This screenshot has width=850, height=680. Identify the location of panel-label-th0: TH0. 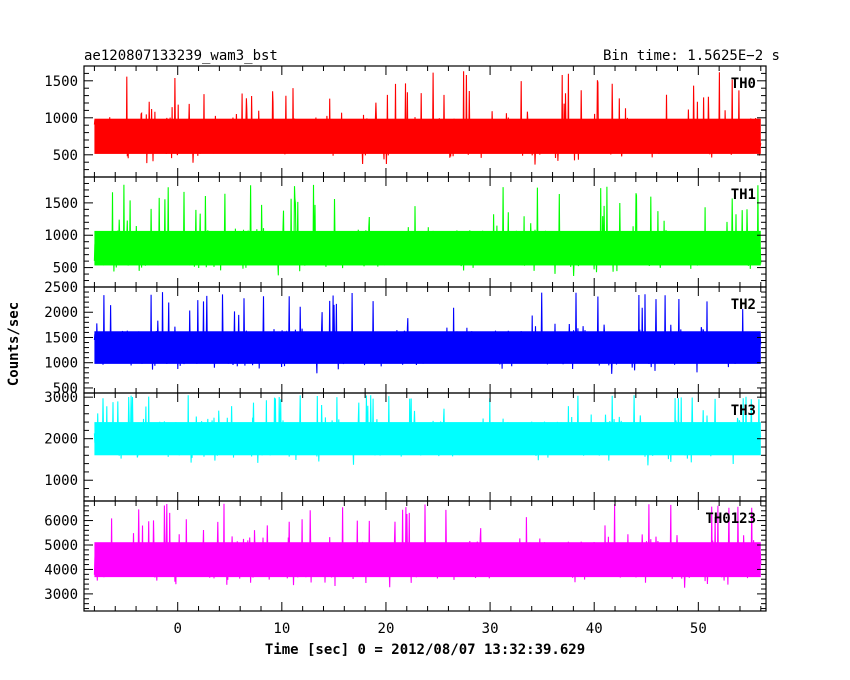
(743, 84).